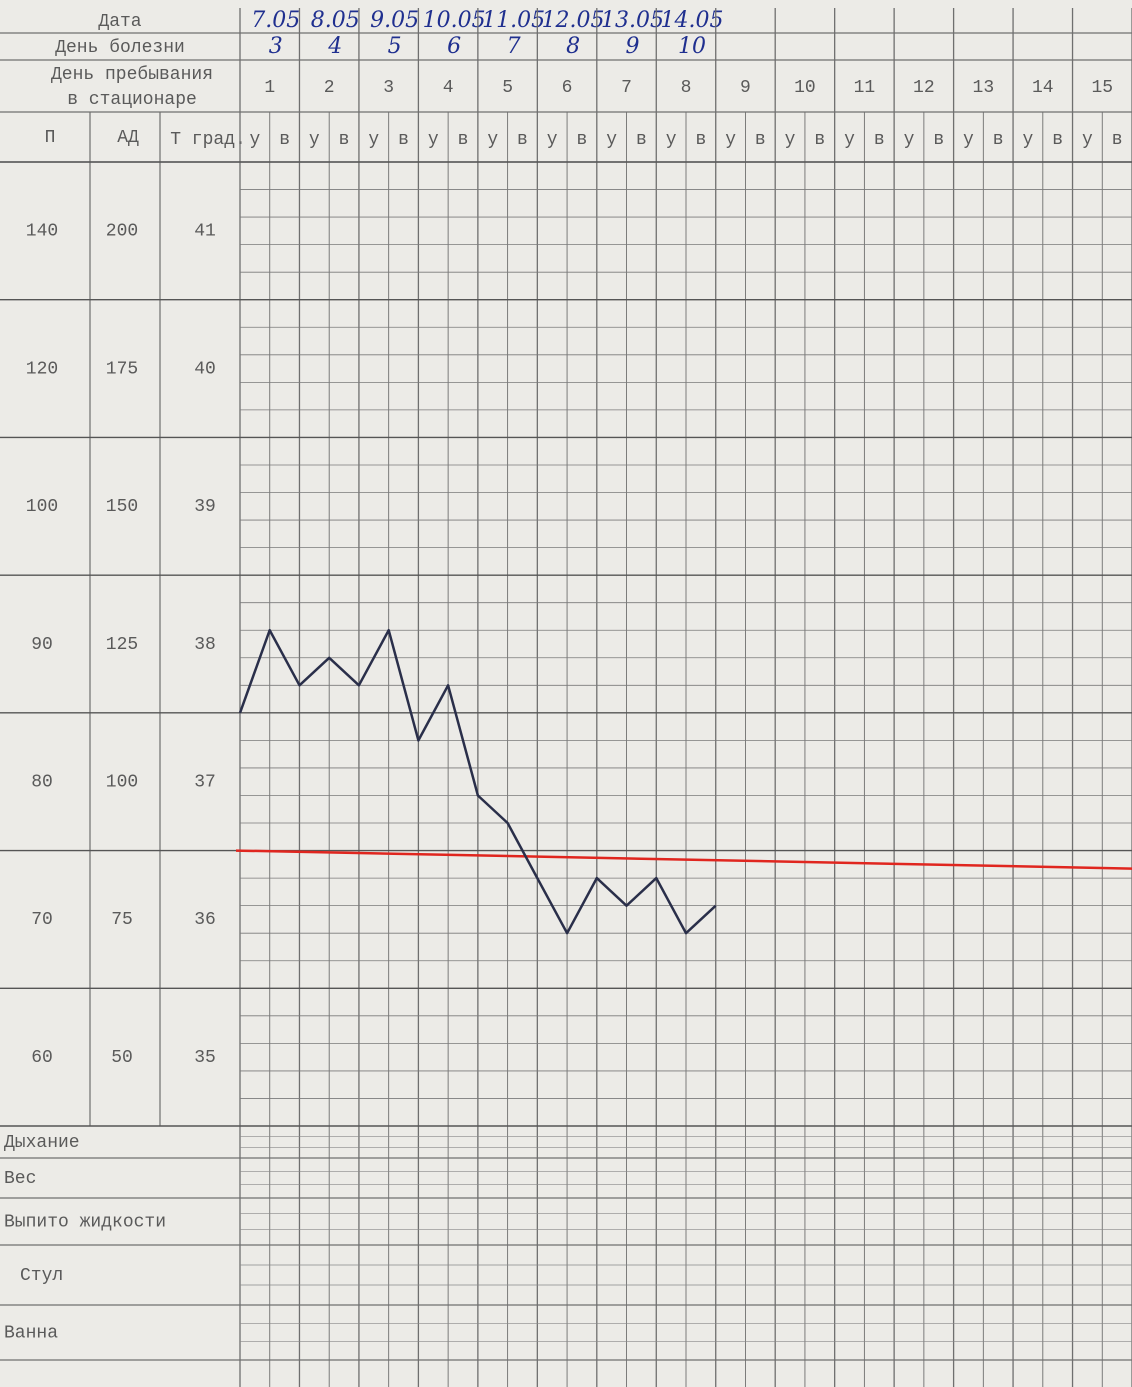 The height and width of the screenshot is (1387, 1132). Describe the element at coordinates (632, 20) in the screenshot. I see `date: 13.05` at that location.